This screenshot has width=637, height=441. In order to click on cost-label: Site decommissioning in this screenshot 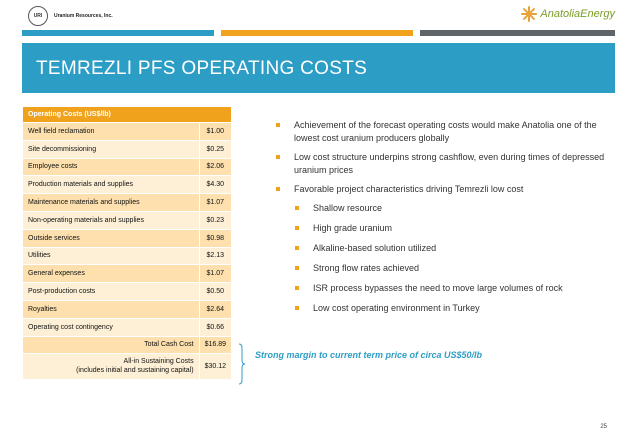, I will do `click(111, 149)`.